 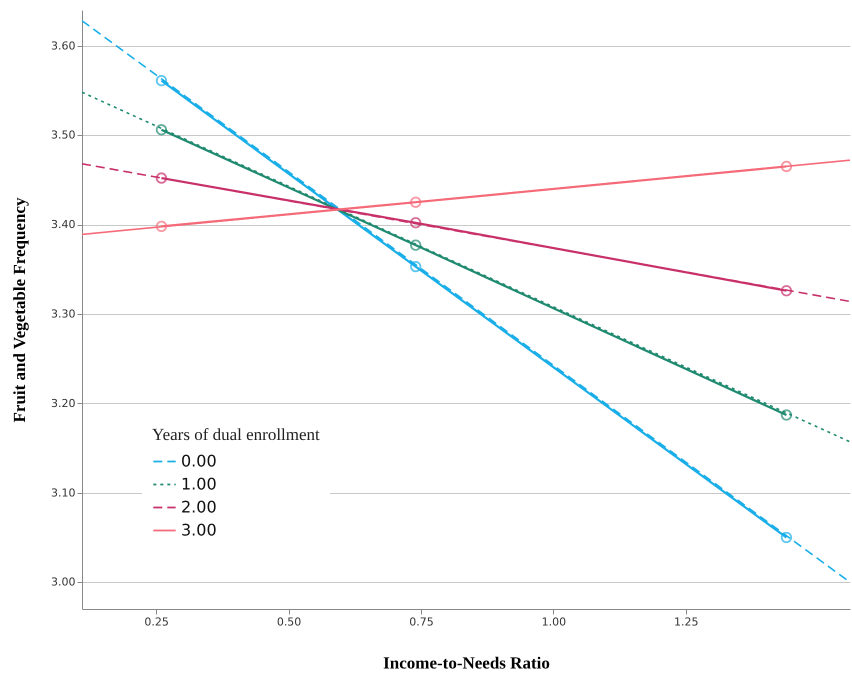 I want to click on y-tick-label: 3.40, so click(x=63, y=225).